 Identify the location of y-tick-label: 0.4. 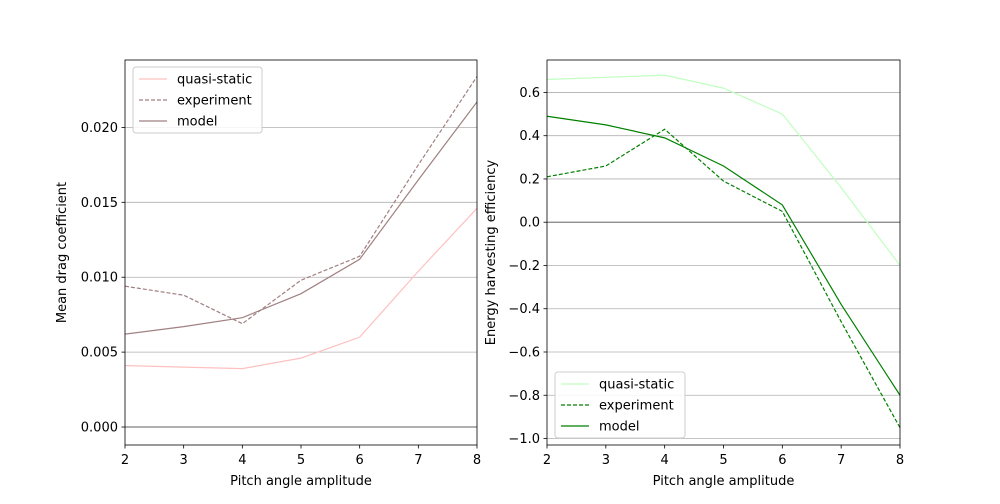
(529, 136).